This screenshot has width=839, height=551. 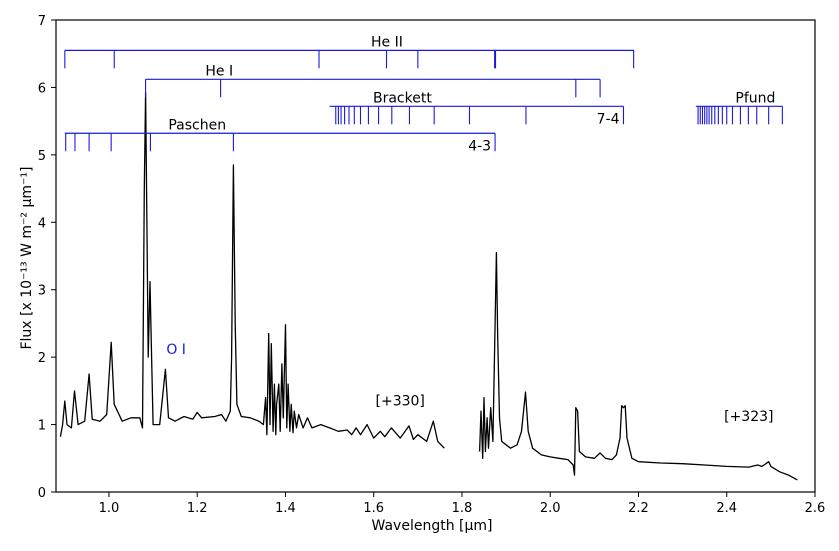 What do you see at coordinates (42, 88) in the screenshot?
I see `y-tick-label: 6` at bounding box center [42, 88].